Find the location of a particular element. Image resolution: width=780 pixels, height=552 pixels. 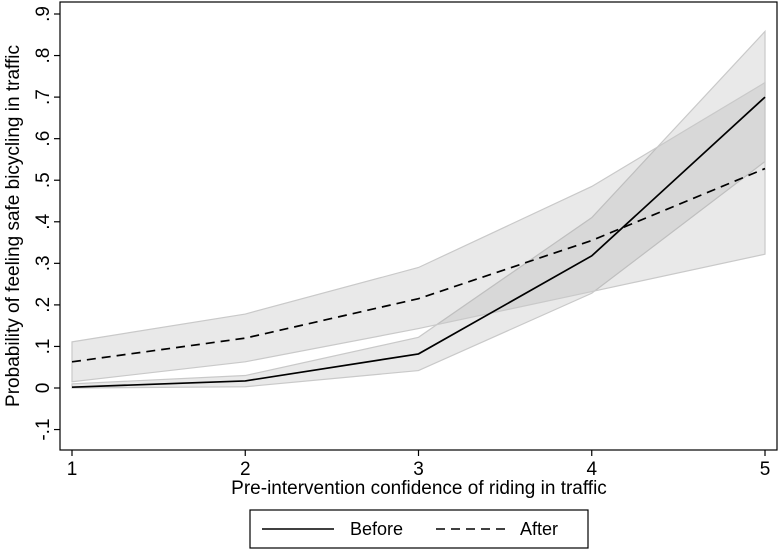

x-axis-ticks: 1 2 3 4 5 is located at coordinates (419, 465).